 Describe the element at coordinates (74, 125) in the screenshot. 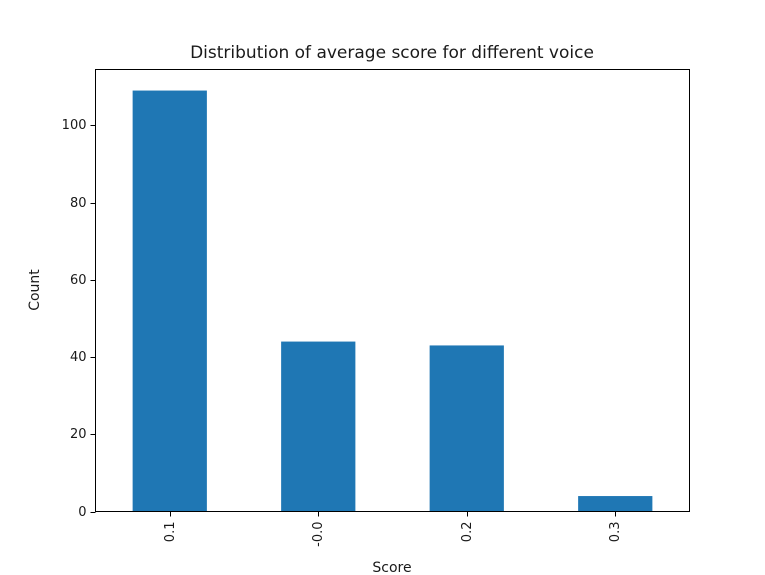

I see `y-tick-label-5: 100` at that location.